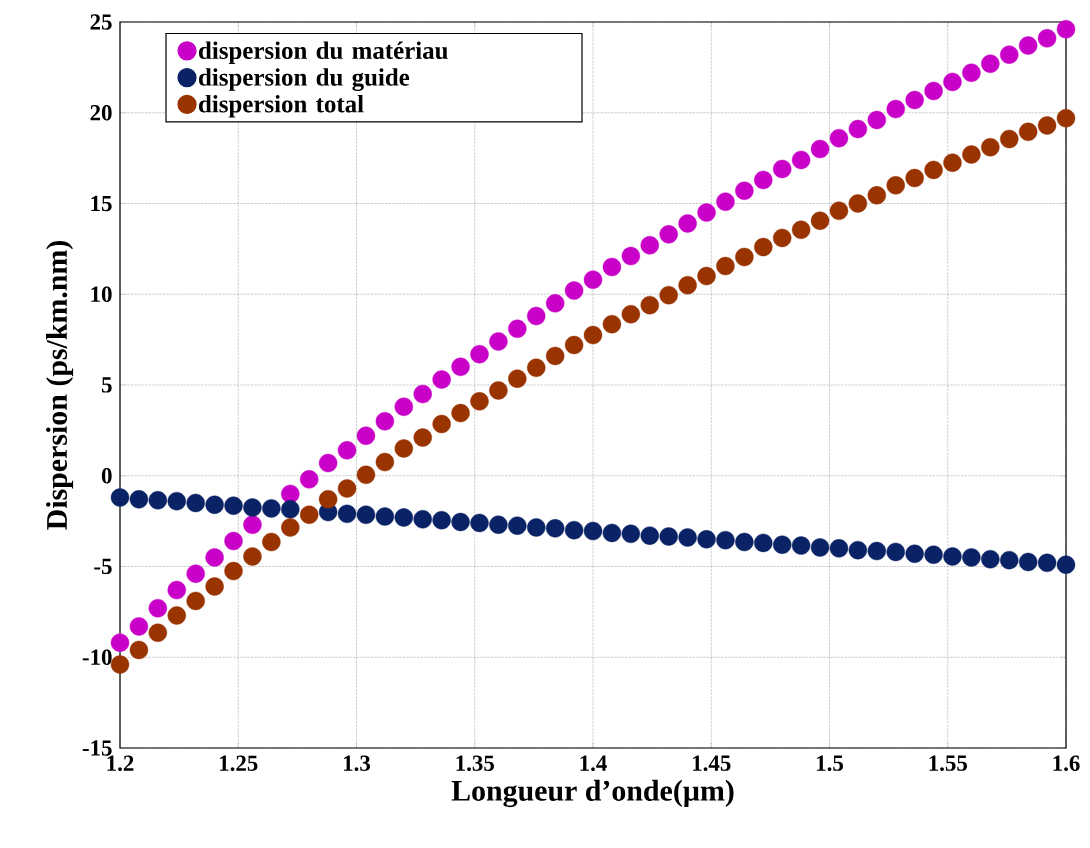  Describe the element at coordinates (106, 475) in the screenshot. I see `y-tick-label: 0` at that location.